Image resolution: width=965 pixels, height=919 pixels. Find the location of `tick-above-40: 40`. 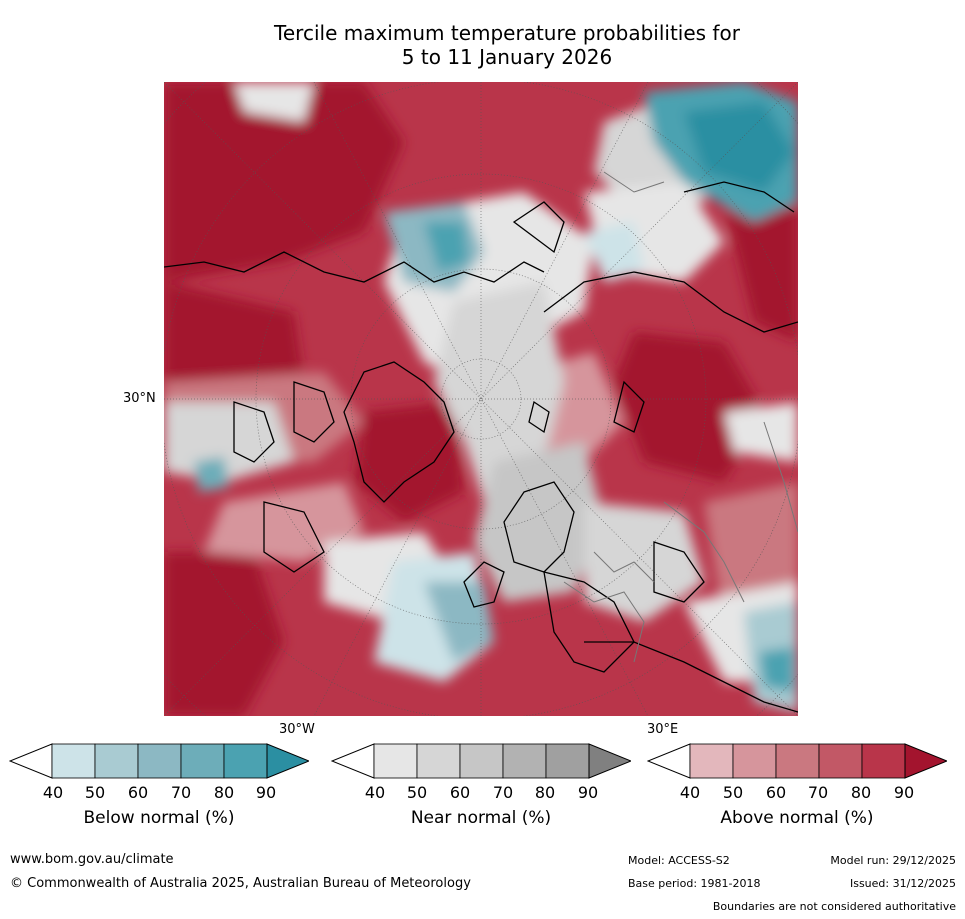

tick-above-40: 40 is located at coordinates (690, 792).